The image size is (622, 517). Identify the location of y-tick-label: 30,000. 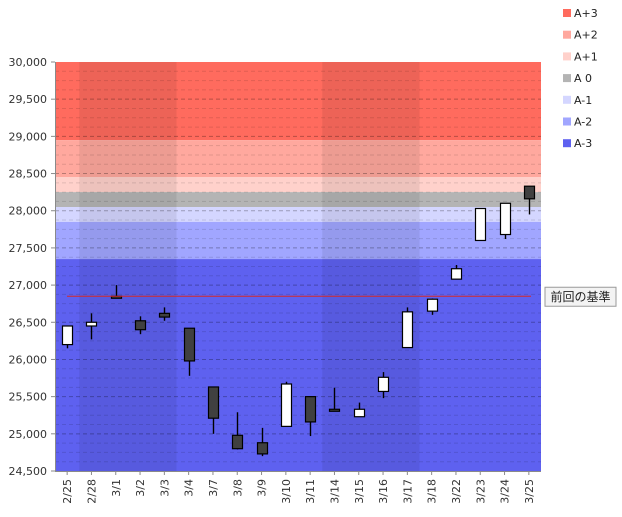
(28, 62).